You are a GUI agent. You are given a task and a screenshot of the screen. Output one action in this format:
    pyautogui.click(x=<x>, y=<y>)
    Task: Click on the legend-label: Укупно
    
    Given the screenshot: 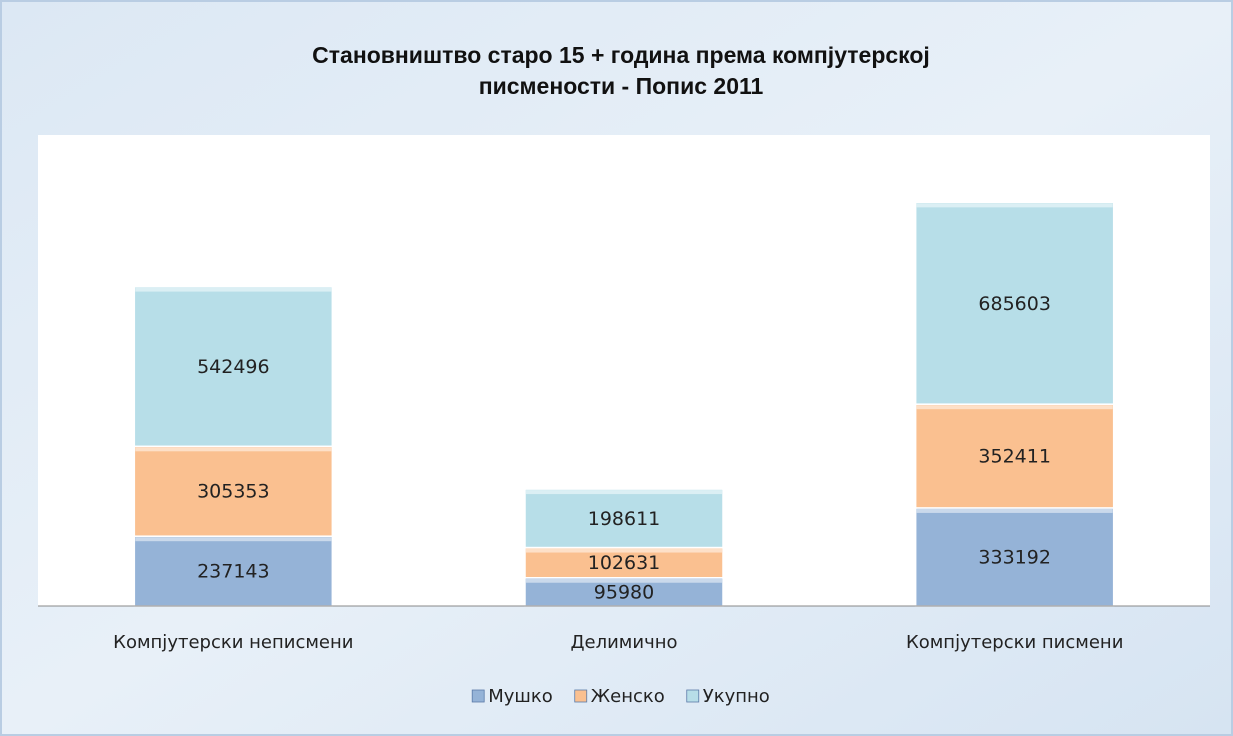 What is the action you would take?
    pyautogui.click(x=736, y=696)
    